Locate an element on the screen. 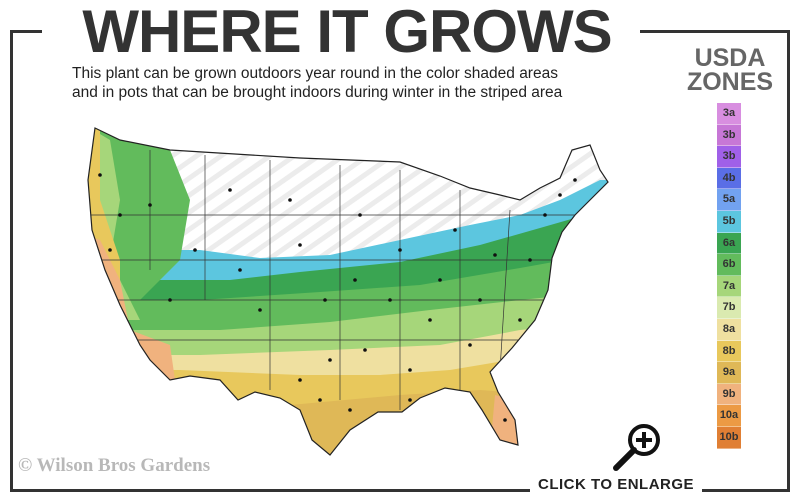  legend-zone-5b: 5b is located at coordinates (729, 221).